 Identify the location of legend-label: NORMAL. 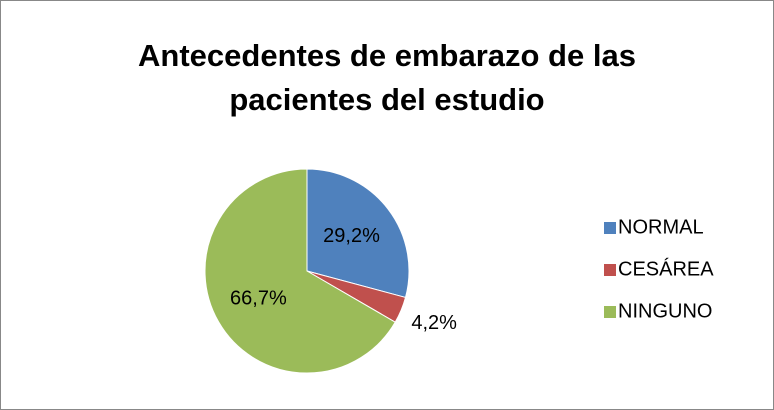
(661, 227).